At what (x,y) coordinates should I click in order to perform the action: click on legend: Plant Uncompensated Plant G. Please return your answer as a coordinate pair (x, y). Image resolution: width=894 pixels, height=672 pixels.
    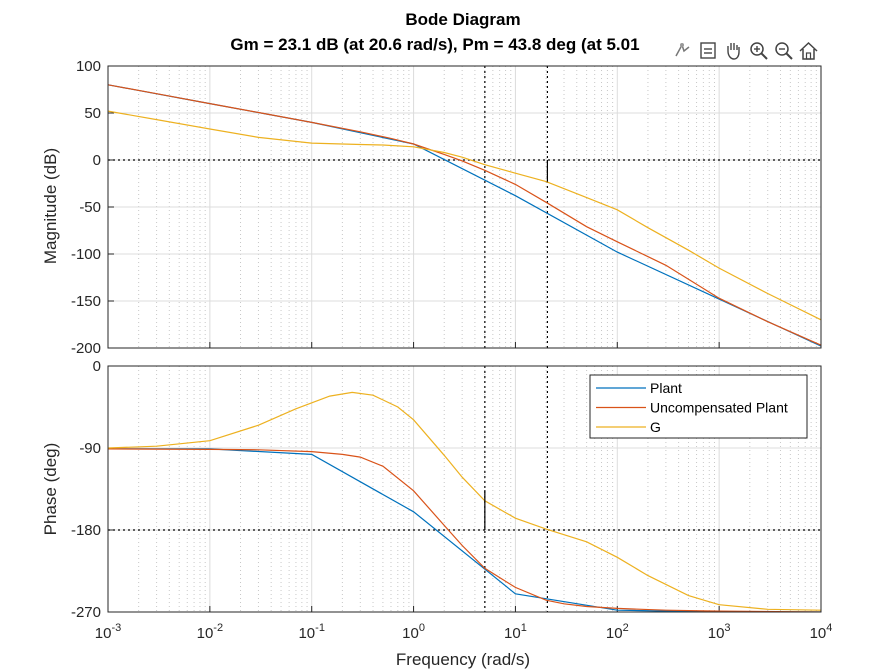
    Looking at the image, I should click on (698, 406).